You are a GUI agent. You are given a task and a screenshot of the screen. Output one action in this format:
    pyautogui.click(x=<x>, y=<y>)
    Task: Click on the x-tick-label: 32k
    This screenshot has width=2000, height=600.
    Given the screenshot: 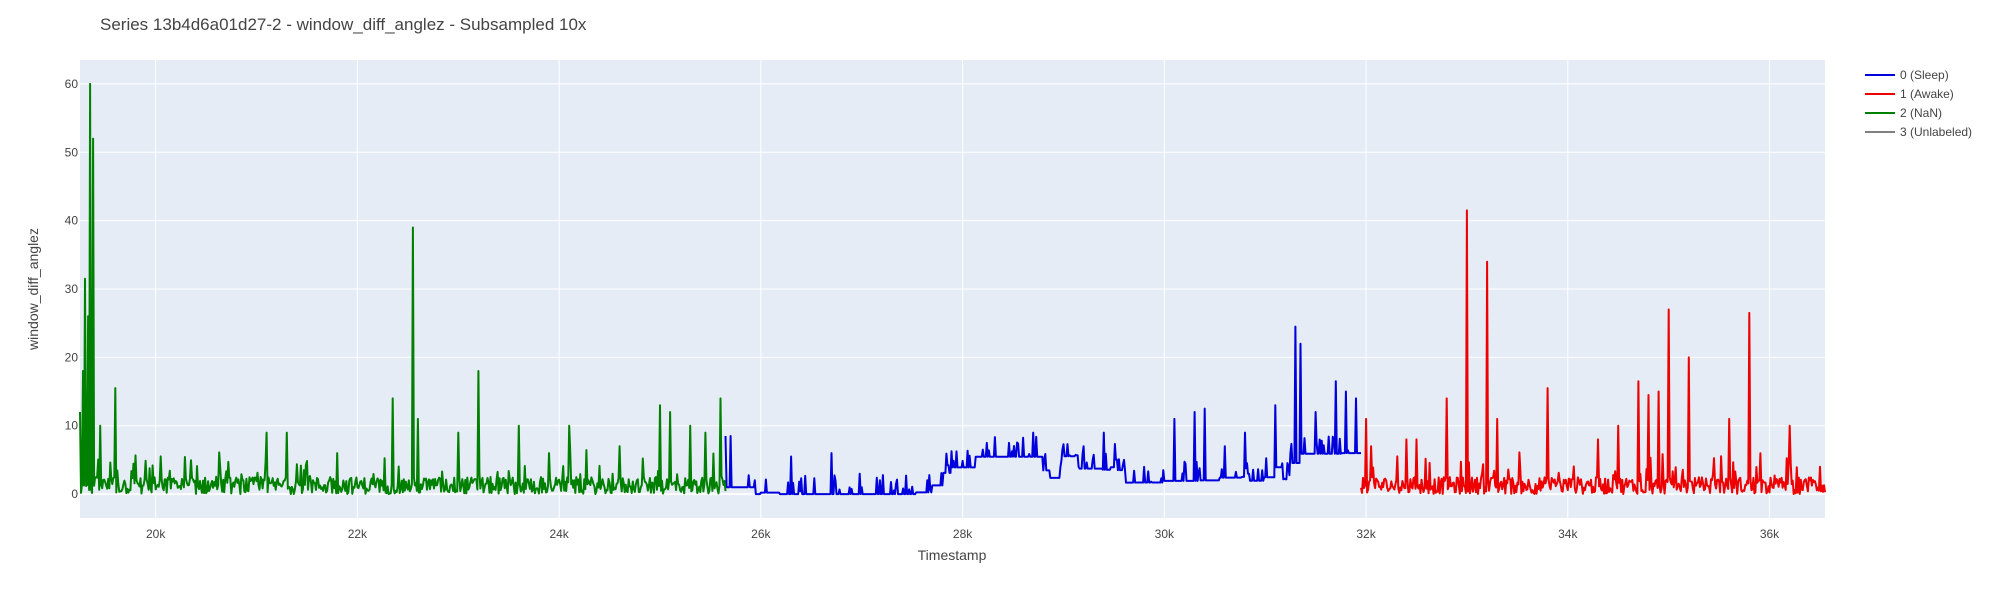 What is the action you would take?
    pyautogui.click(x=1366, y=534)
    